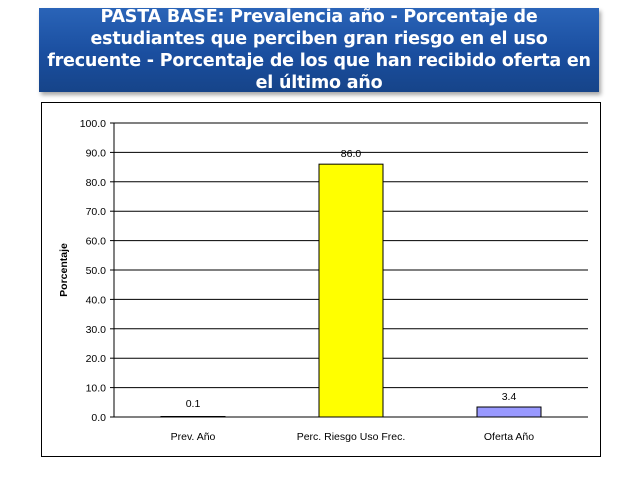 The width and height of the screenshot is (638, 479). I want to click on y-tick-label: 20.0, so click(96, 359).